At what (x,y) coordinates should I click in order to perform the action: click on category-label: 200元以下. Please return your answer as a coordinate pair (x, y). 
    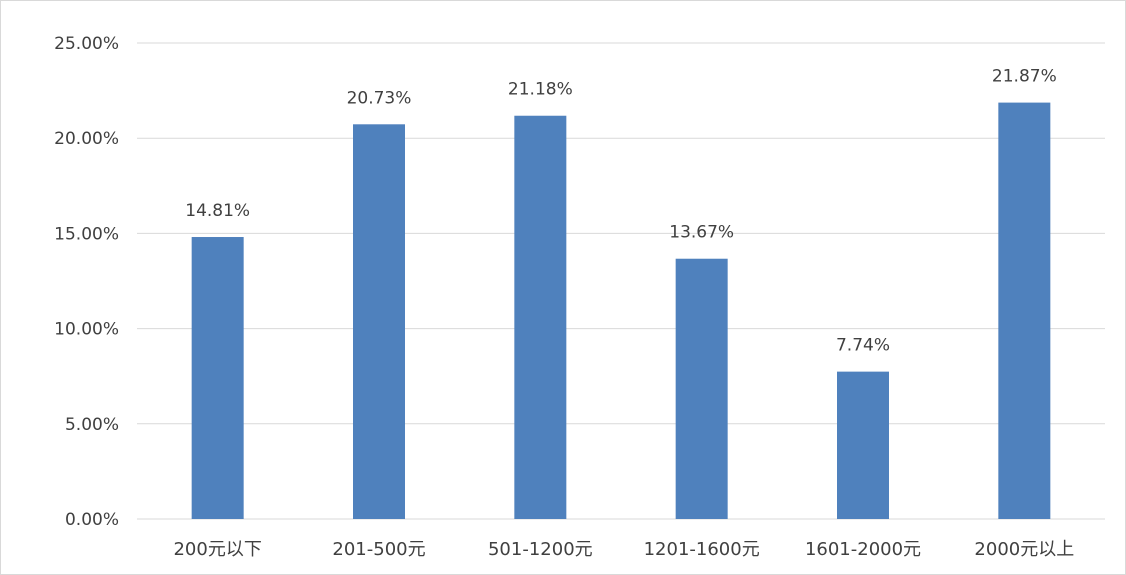
    Looking at the image, I should click on (217, 549).